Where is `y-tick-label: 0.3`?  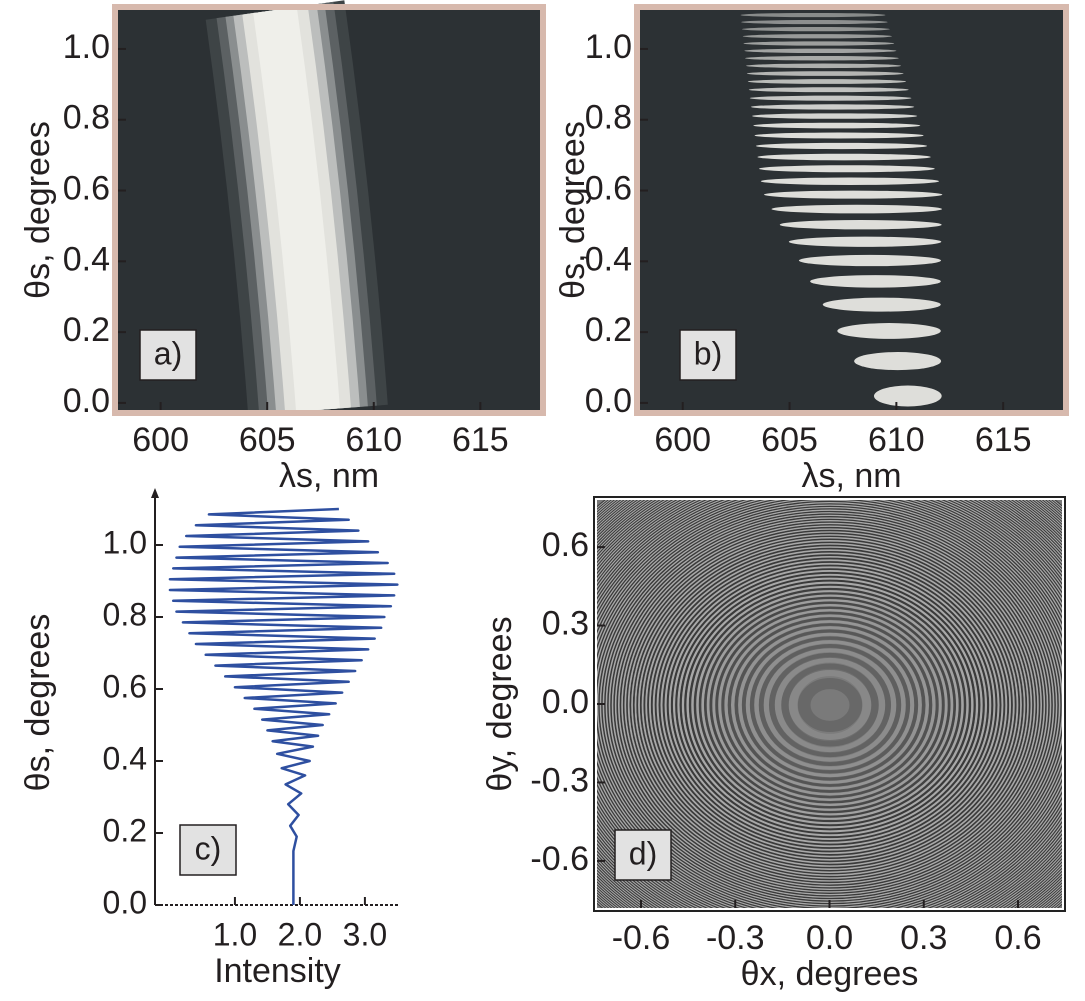
y-tick-label: 0.3 is located at coordinates (565, 624).